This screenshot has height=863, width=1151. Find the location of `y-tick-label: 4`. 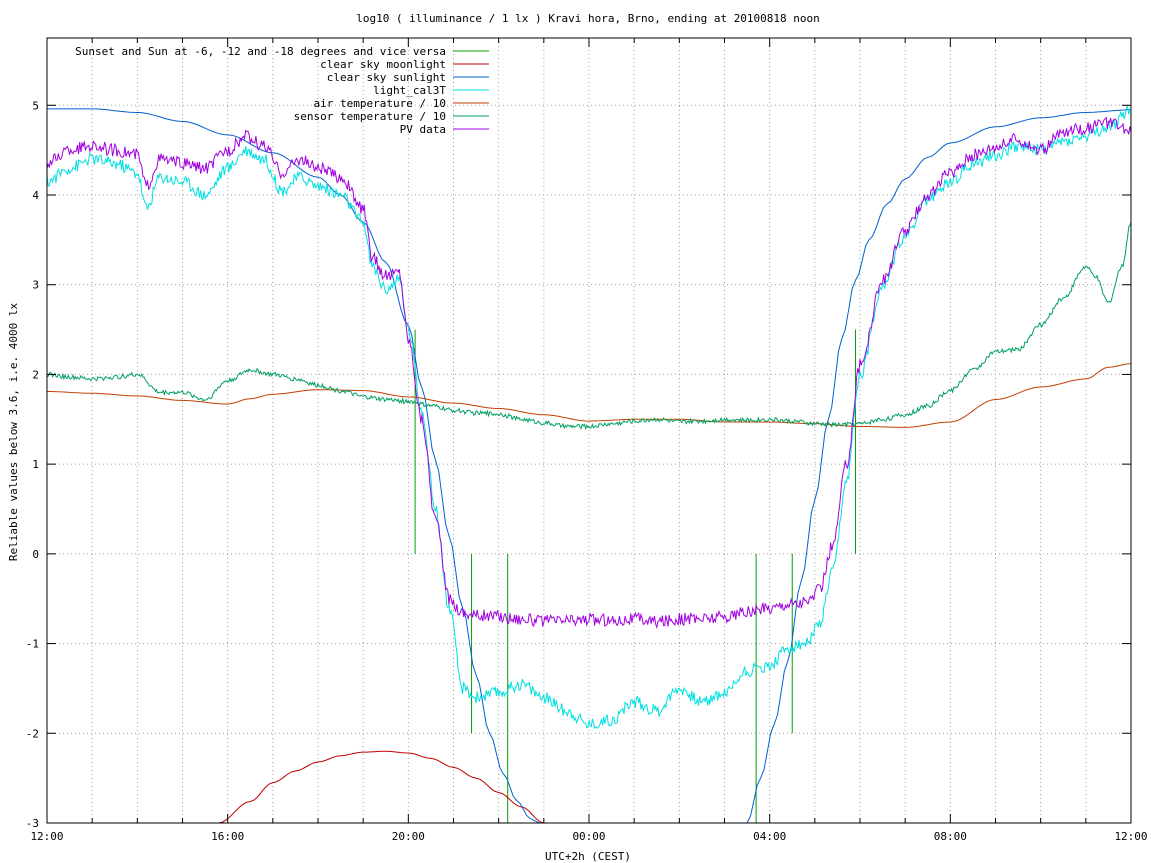

y-tick-label: 4 is located at coordinates (35, 195).